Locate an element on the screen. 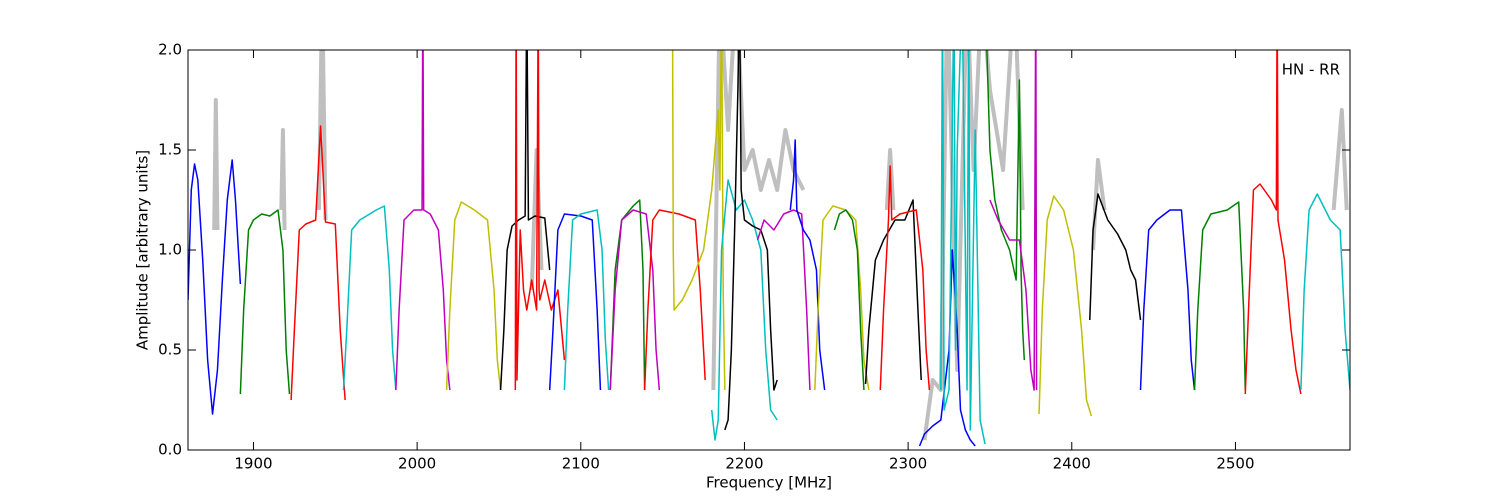 The width and height of the screenshot is (1500, 500). x-tick-label: 2100 is located at coordinates (581, 464).